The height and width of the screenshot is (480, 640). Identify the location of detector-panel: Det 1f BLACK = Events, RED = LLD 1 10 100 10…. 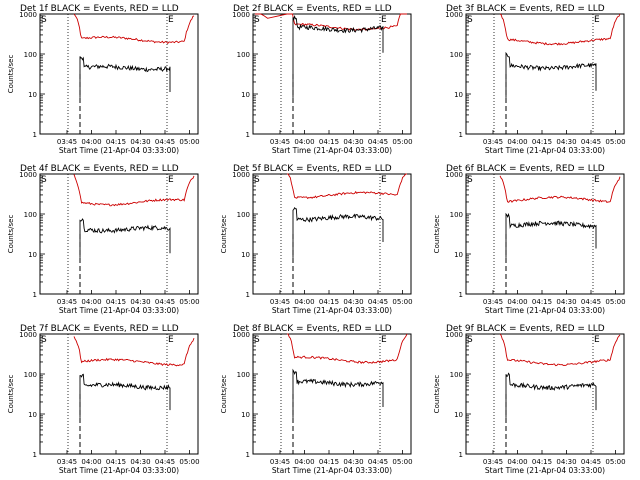
(103, 79).